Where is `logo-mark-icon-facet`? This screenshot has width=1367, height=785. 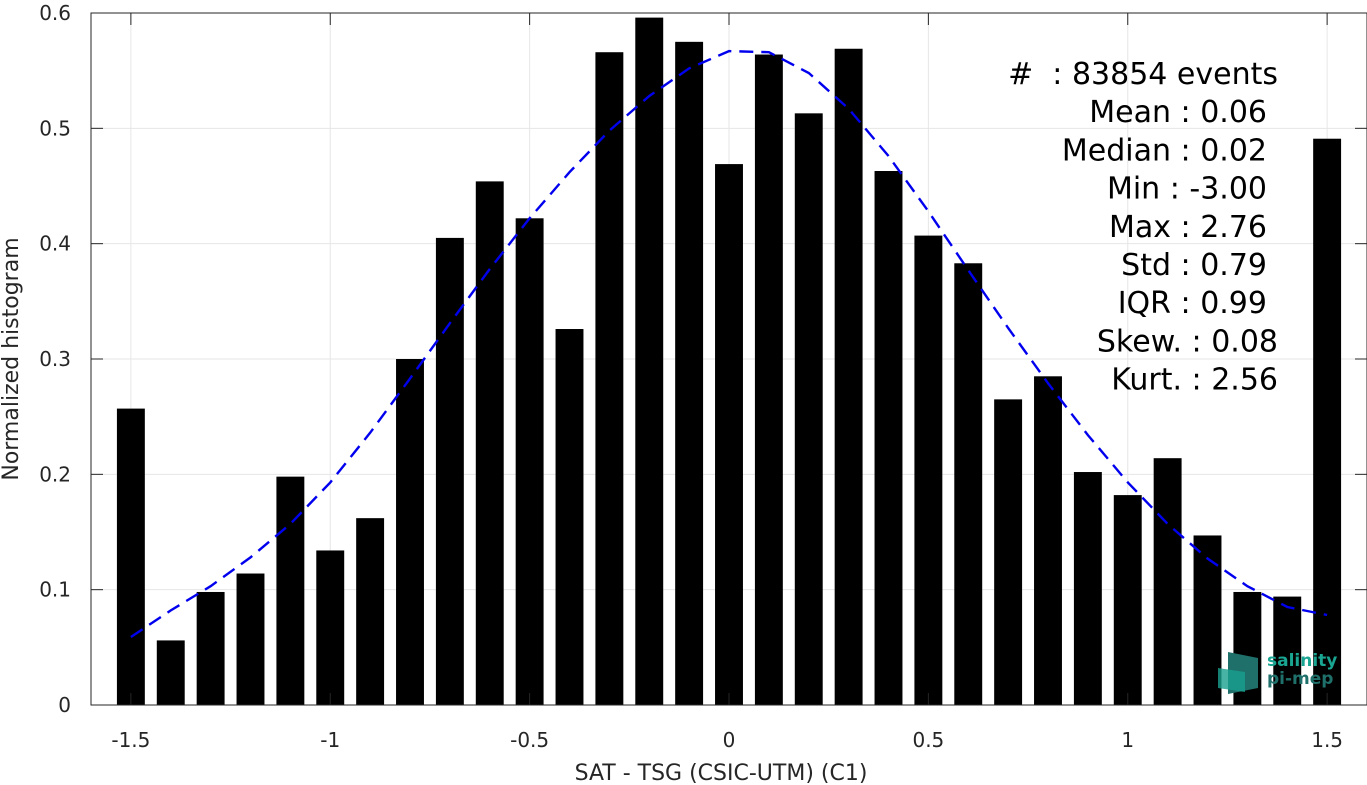
logo-mark-icon-facet is located at coordinates (1231, 680).